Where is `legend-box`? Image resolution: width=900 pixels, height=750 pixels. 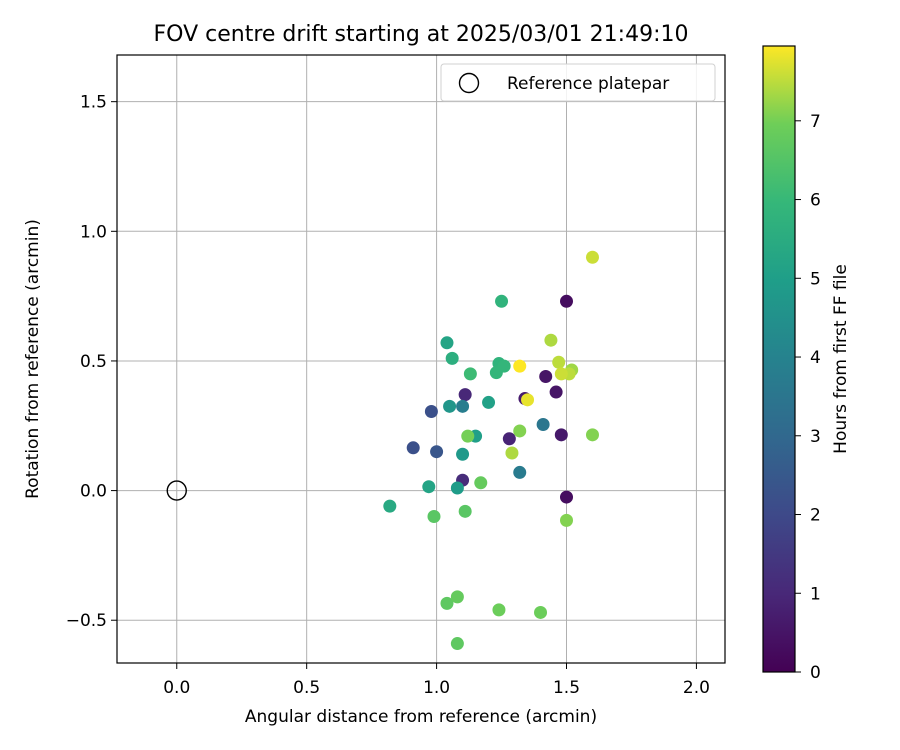 legend-box is located at coordinates (578, 82).